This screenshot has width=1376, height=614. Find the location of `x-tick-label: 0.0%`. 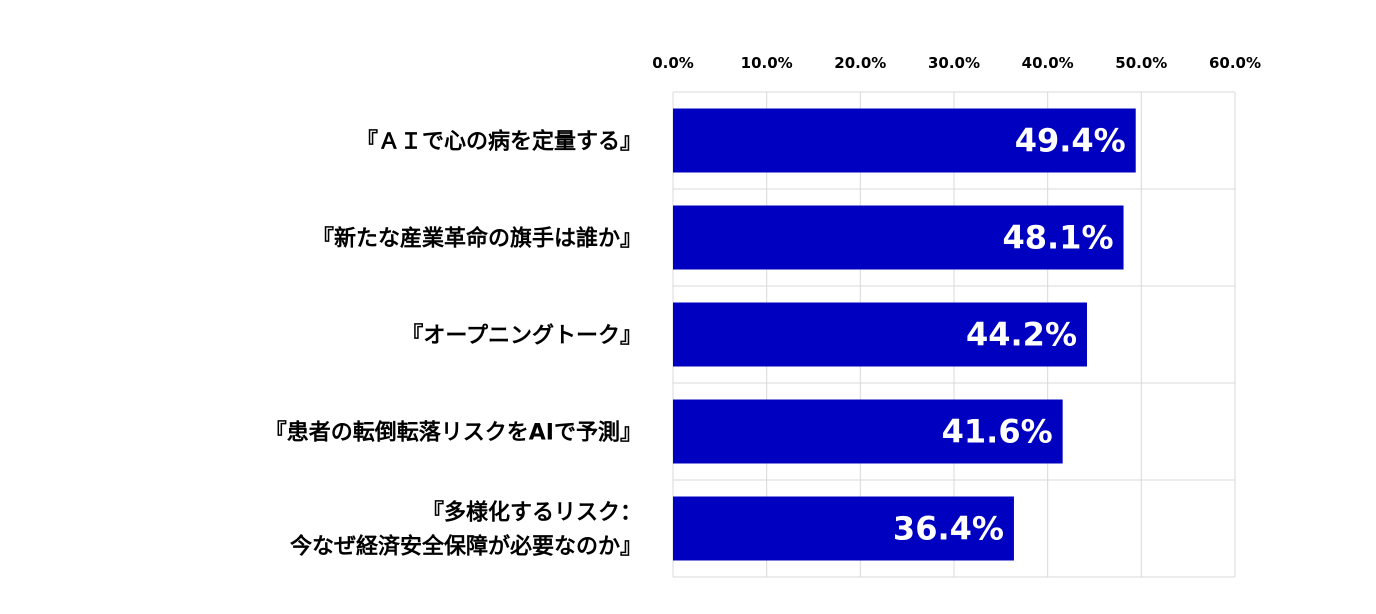

x-tick-label: 0.0% is located at coordinates (673, 63).